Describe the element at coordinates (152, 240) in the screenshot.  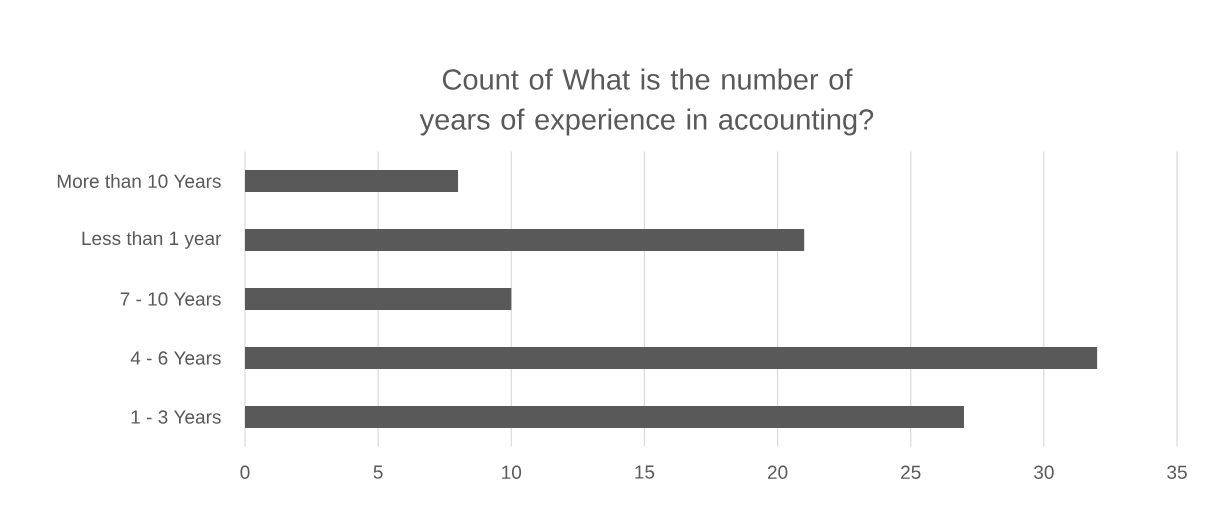
I see `y-tick-label: Less than 1 year` at that location.